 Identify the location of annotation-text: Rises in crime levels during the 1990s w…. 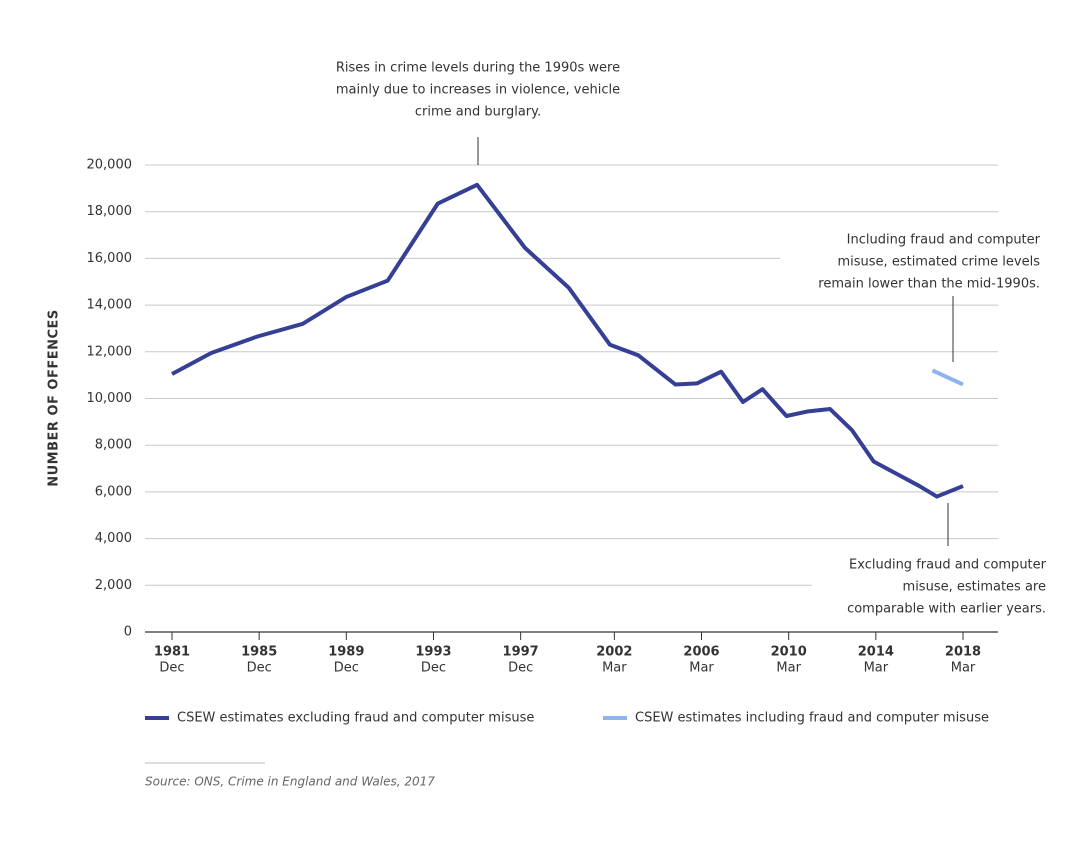
(478, 68).